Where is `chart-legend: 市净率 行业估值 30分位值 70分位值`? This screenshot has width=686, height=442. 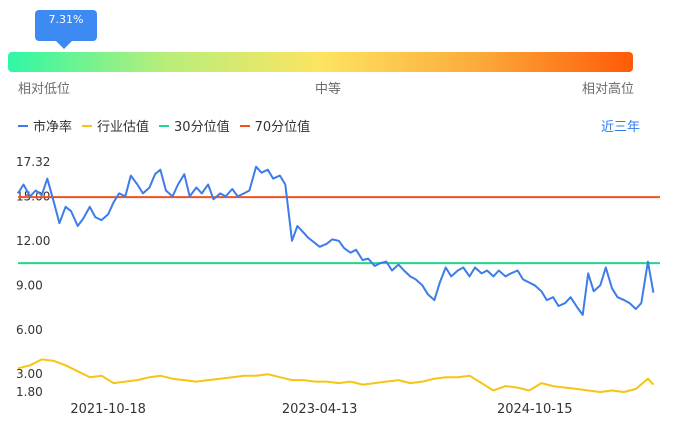
chart-legend: 市净率 行业估值 30分位值 70分位值 is located at coordinates (169, 125).